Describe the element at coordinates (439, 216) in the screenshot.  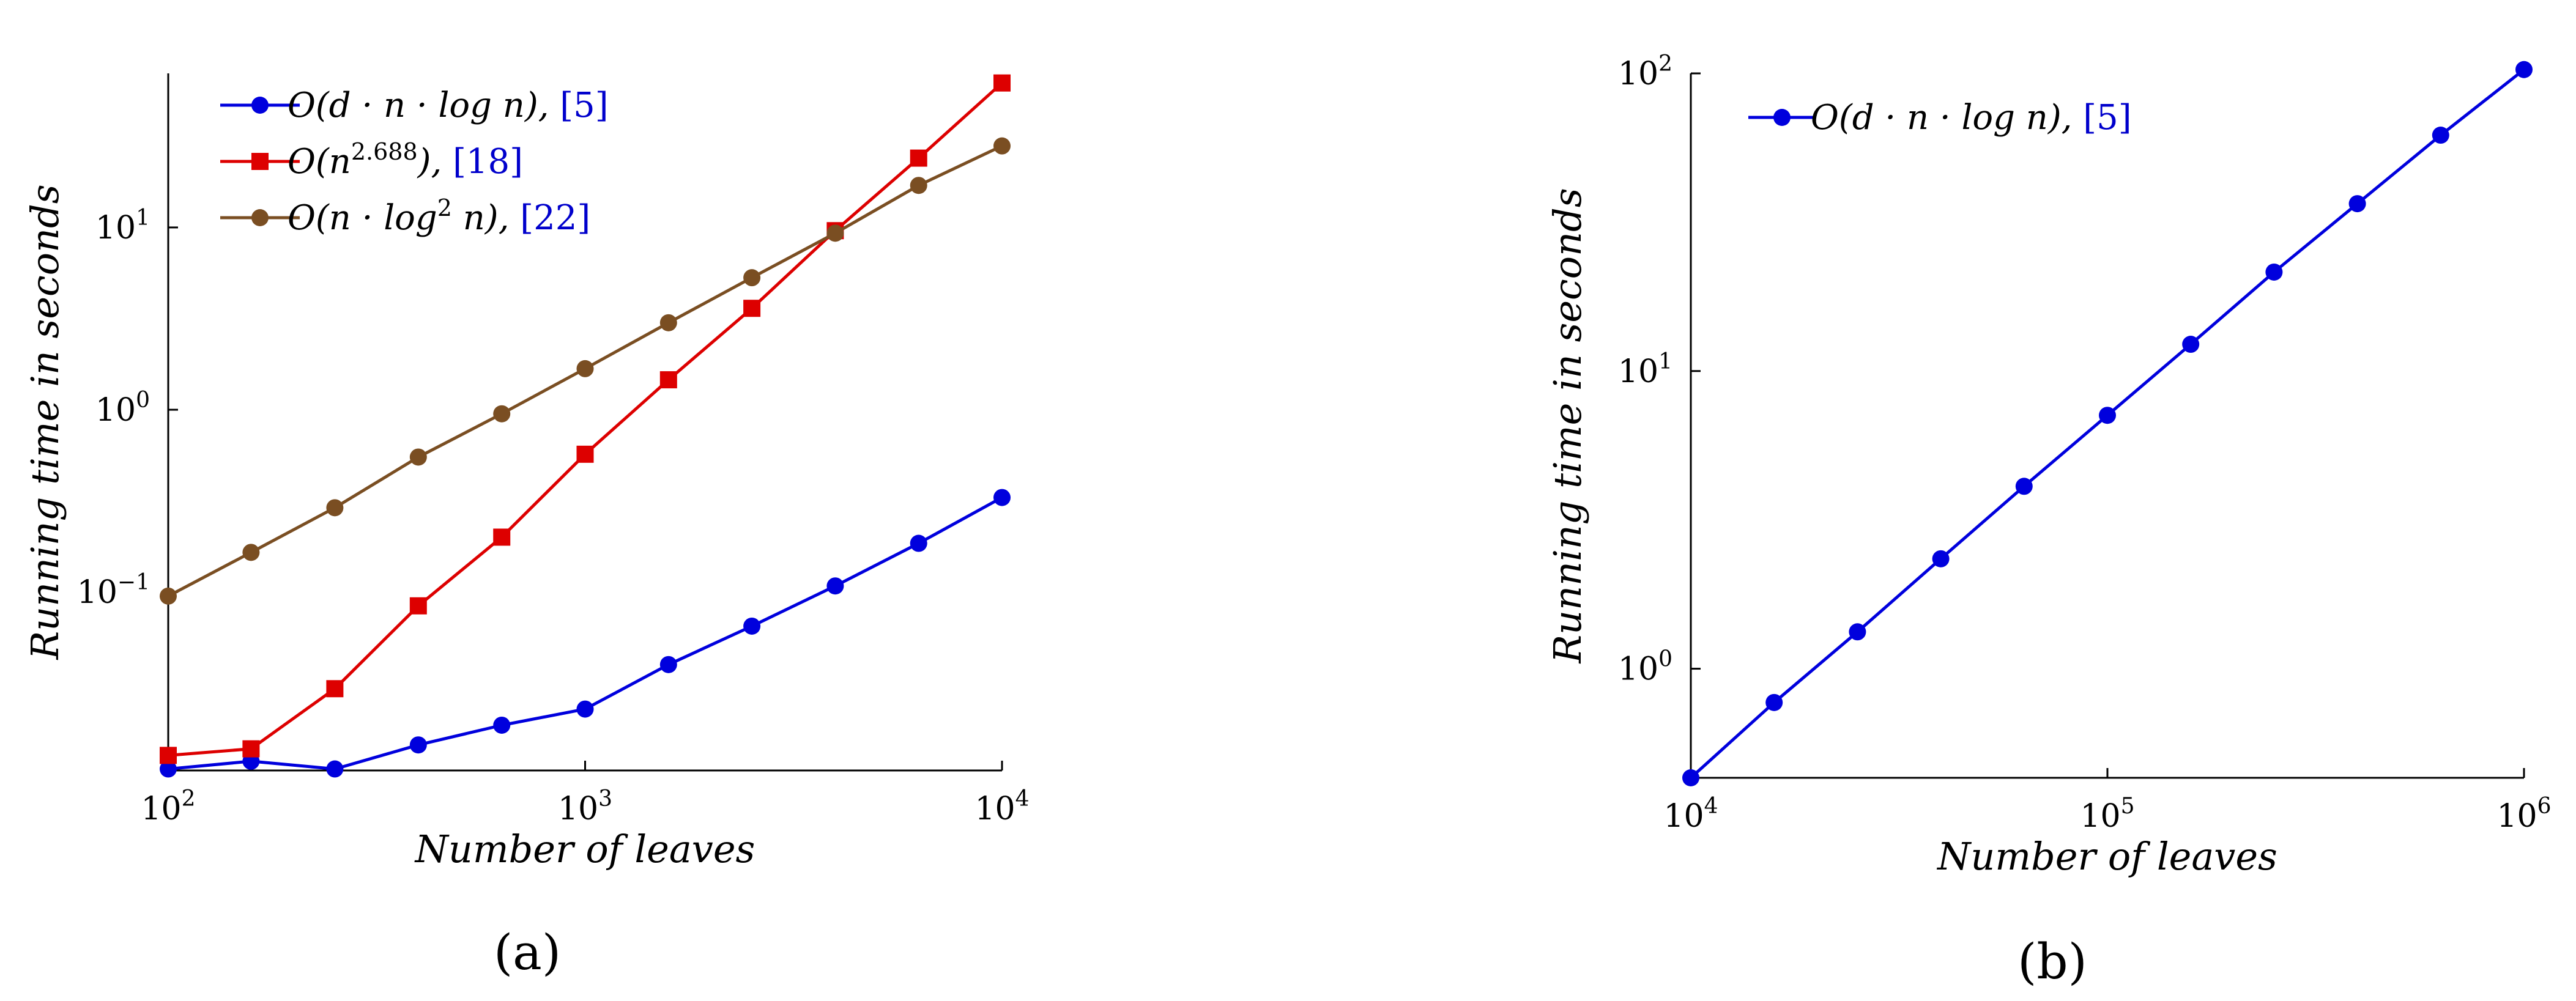
I see `legend-label: O(n · log2 n), [22]` at that location.